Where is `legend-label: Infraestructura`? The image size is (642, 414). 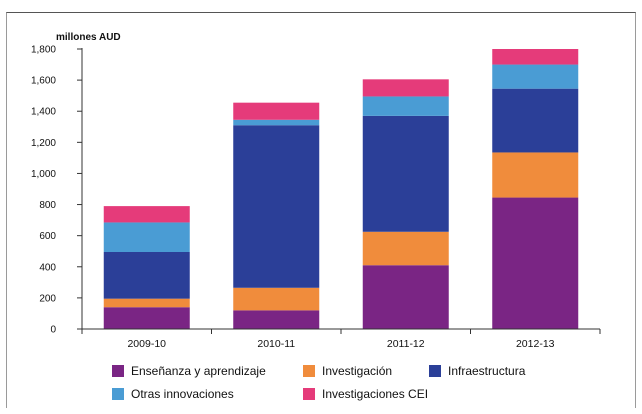 legend-label: Infraestructura is located at coordinates (487, 371).